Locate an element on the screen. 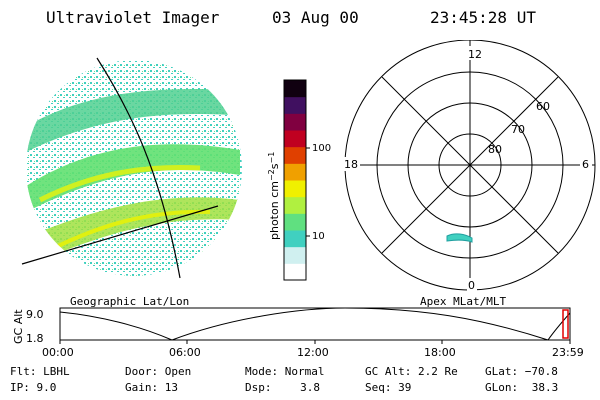 This screenshot has width=600, height=400. dsp-info: Dsp: 3.8 is located at coordinates (282, 387).